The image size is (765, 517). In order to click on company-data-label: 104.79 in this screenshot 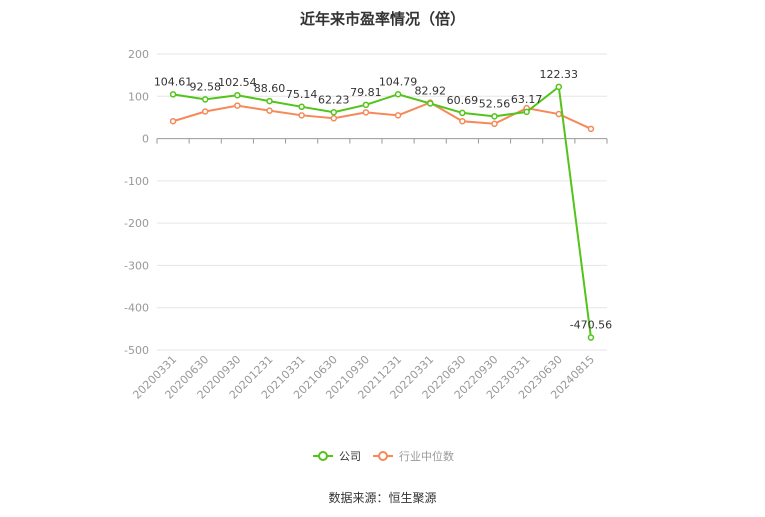, I will do `click(398, 81)`.